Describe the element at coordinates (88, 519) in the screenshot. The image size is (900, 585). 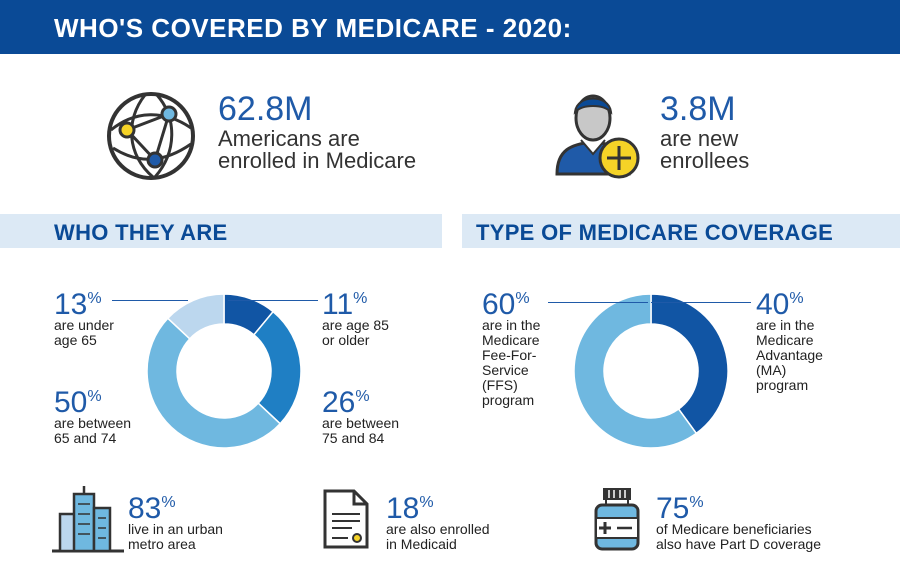
I see `city-buildings-icon` at that location.